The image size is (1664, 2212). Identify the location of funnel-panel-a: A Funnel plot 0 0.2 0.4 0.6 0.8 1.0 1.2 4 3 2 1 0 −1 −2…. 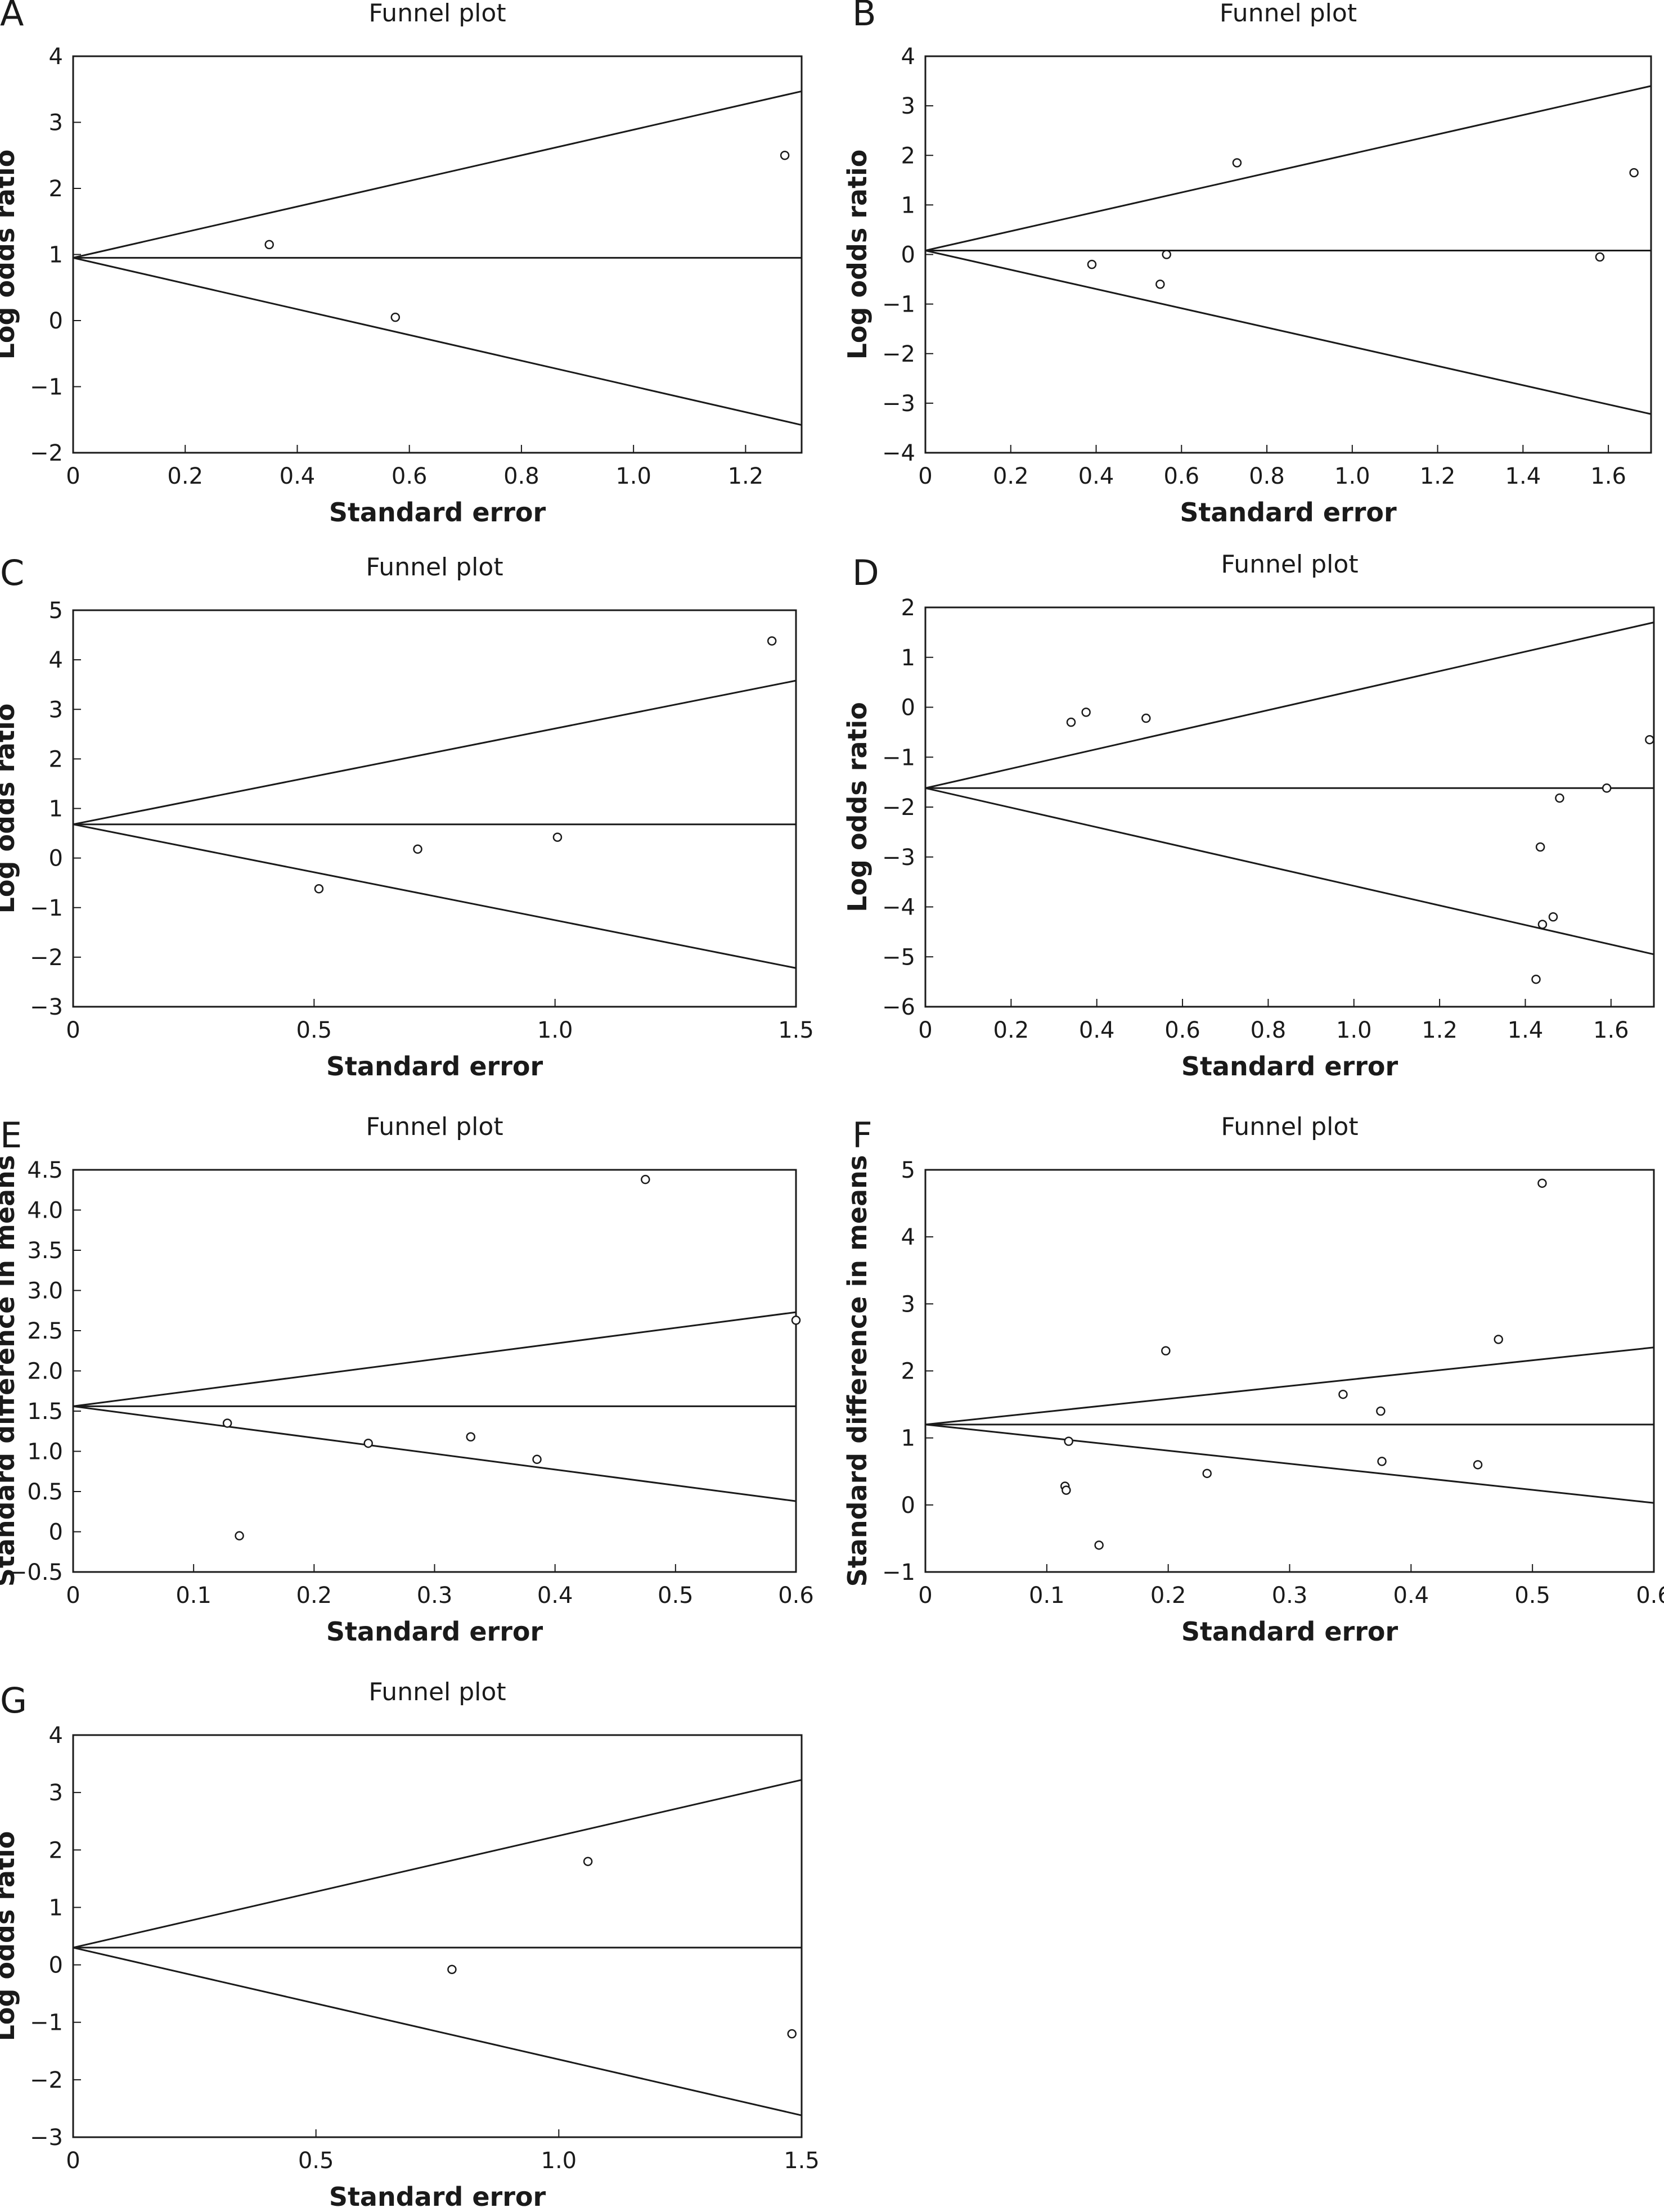
(401, 264).